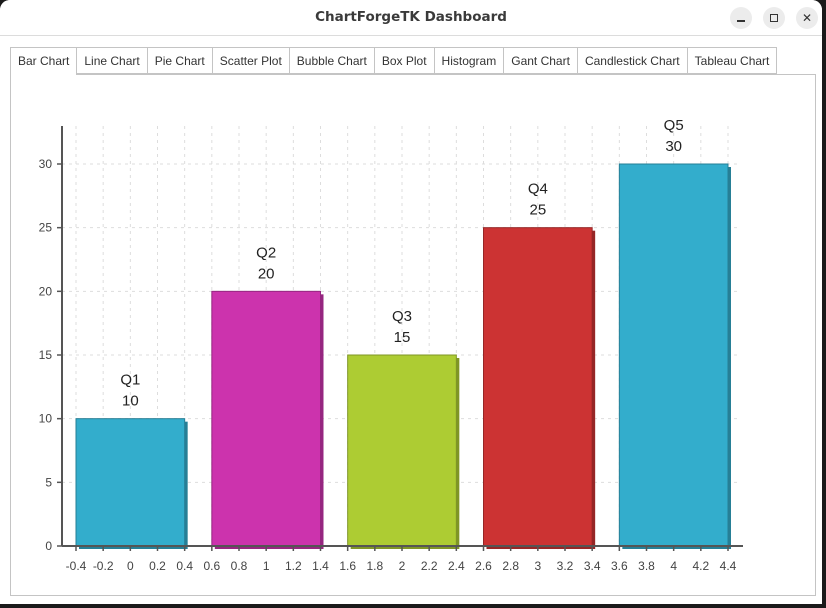  I want to click on x-tick-label: 1, so click(266, 566).